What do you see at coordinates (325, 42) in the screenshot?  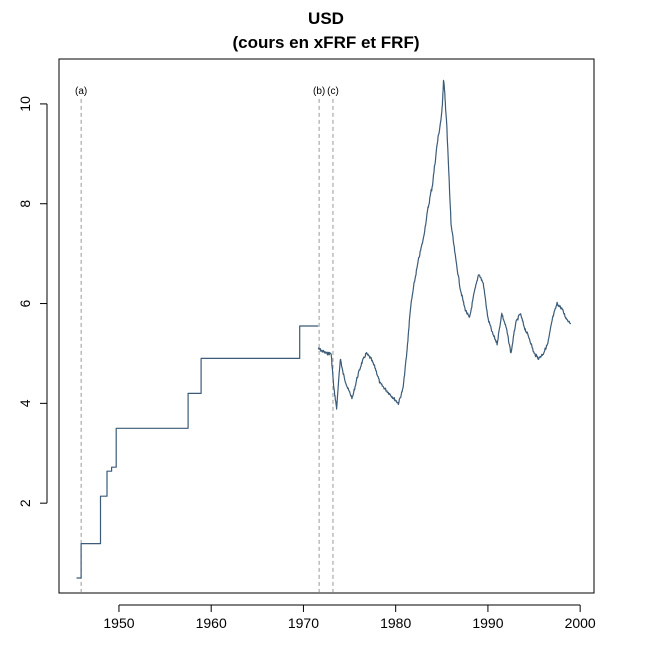 I see `chart-subtitle: (cours en xFRF et FRF)` at bounding box center [325, 42].